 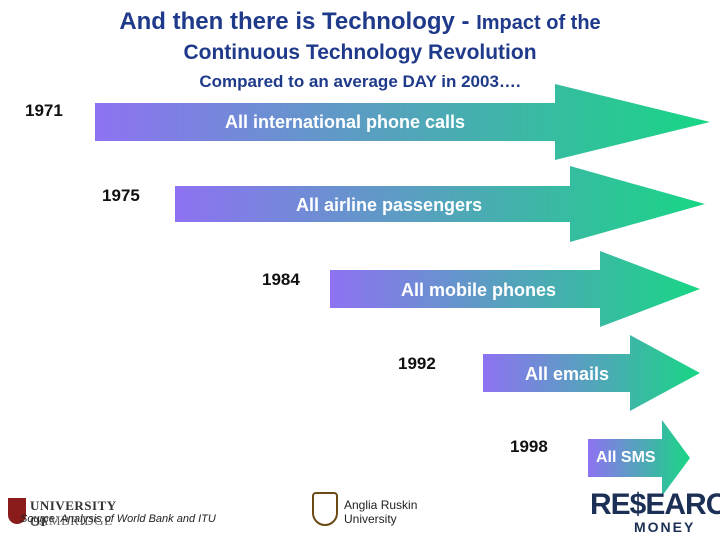 I want to click on arrow-label-1992: All emails, so click(x=567, y=374).